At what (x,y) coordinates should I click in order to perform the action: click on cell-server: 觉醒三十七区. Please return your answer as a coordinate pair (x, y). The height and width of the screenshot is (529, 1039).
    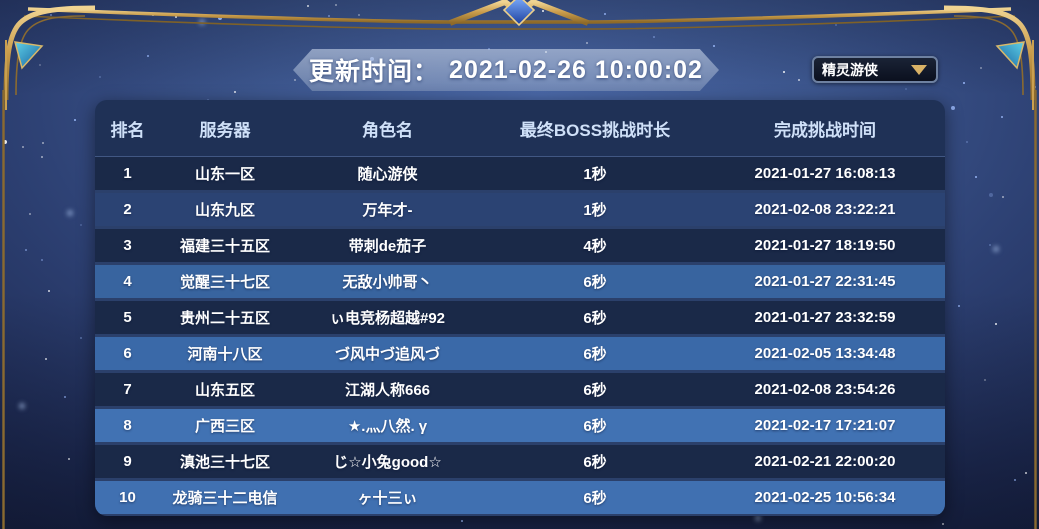
    Looking at the image, I should click on (224, 282).